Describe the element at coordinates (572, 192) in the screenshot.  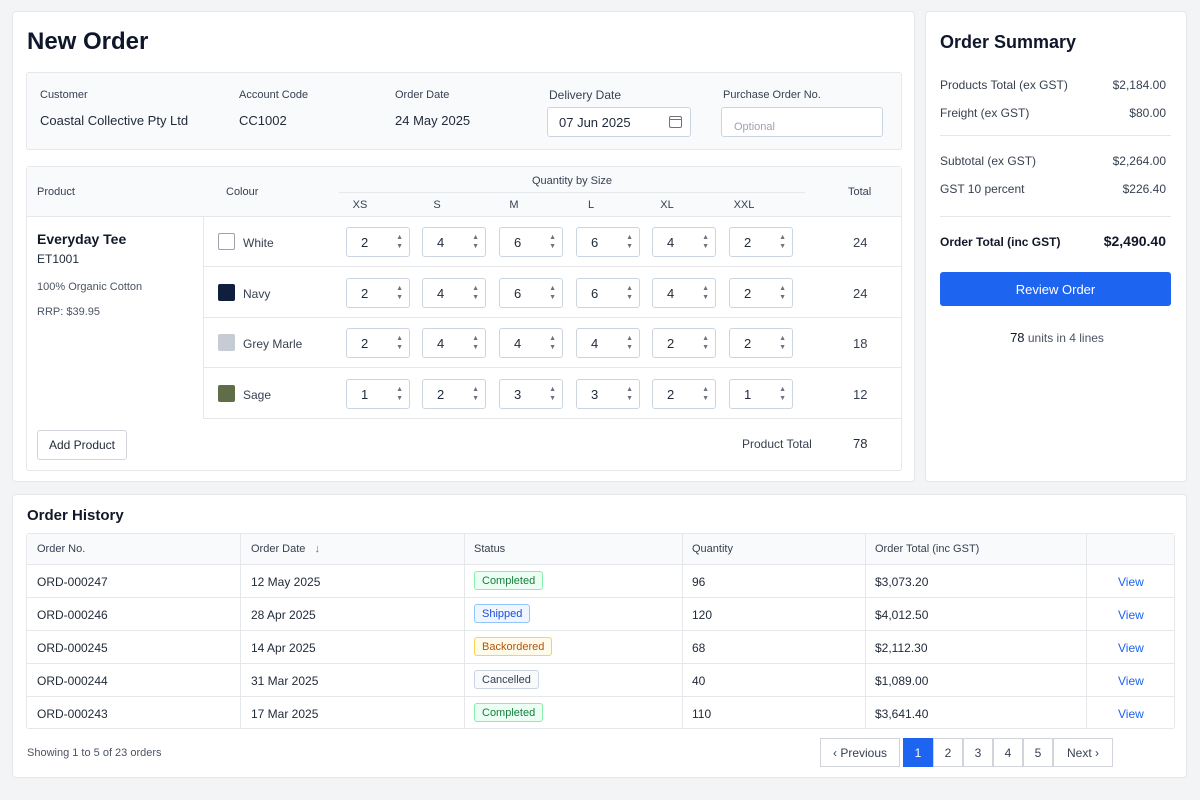
I see `size-header-divider` at that location.